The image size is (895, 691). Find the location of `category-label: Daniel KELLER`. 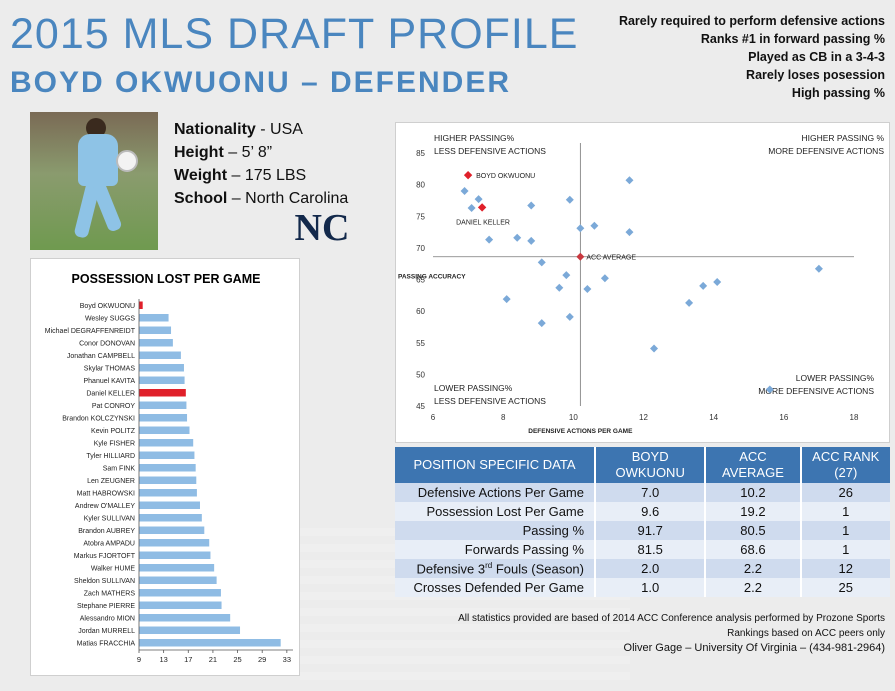

category-label: Daniel KELLER is located at coordinates (110, 393).